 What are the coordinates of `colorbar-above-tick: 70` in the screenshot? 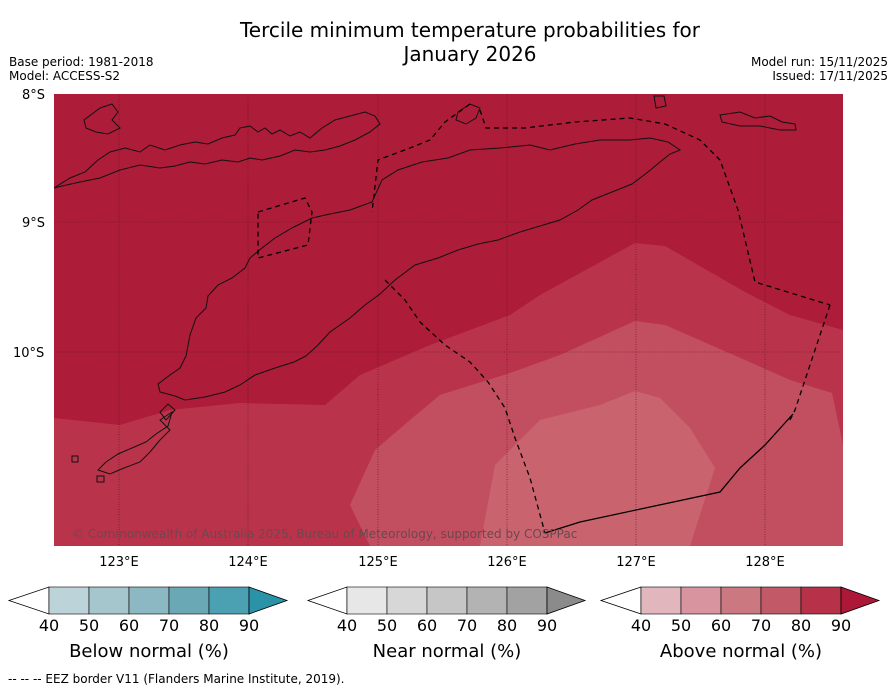 It's located at (761, 625).